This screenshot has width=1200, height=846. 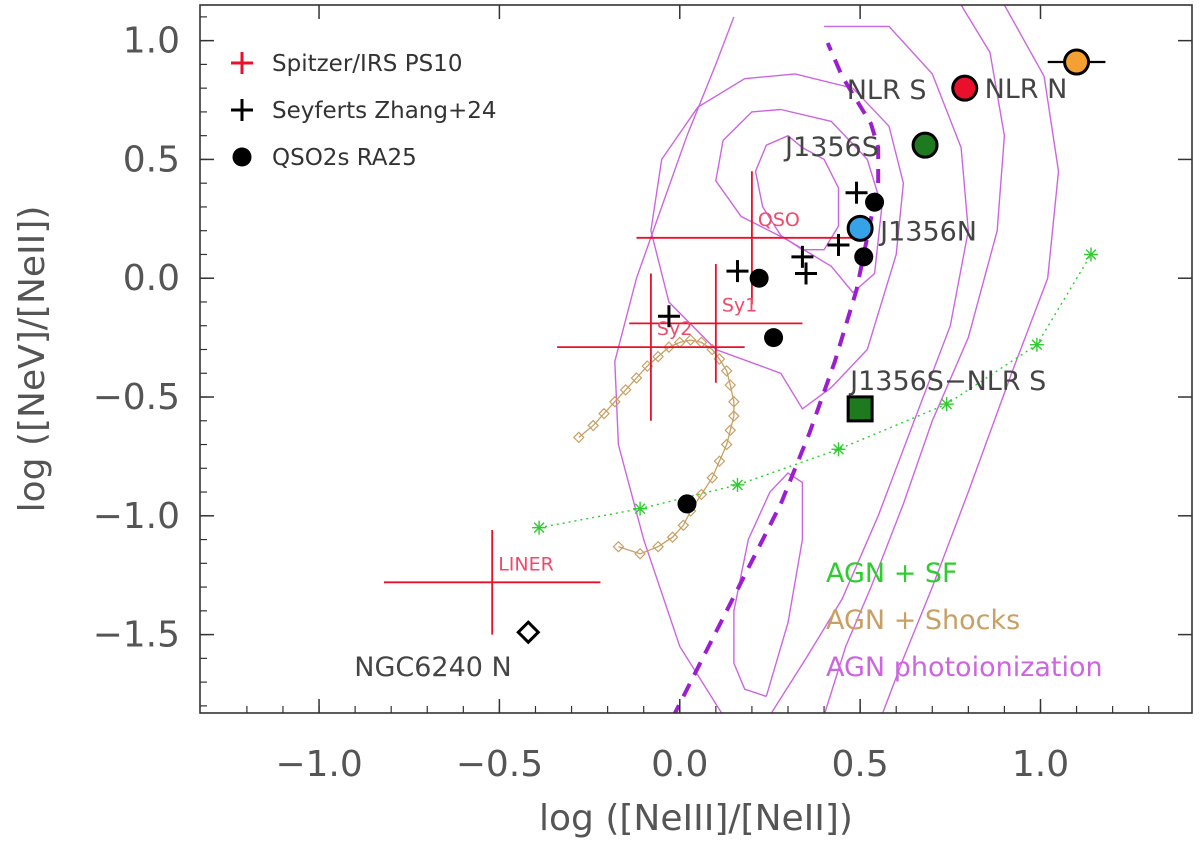 I want to click on photoionization-ridge-line, so click(x=776, y=377).